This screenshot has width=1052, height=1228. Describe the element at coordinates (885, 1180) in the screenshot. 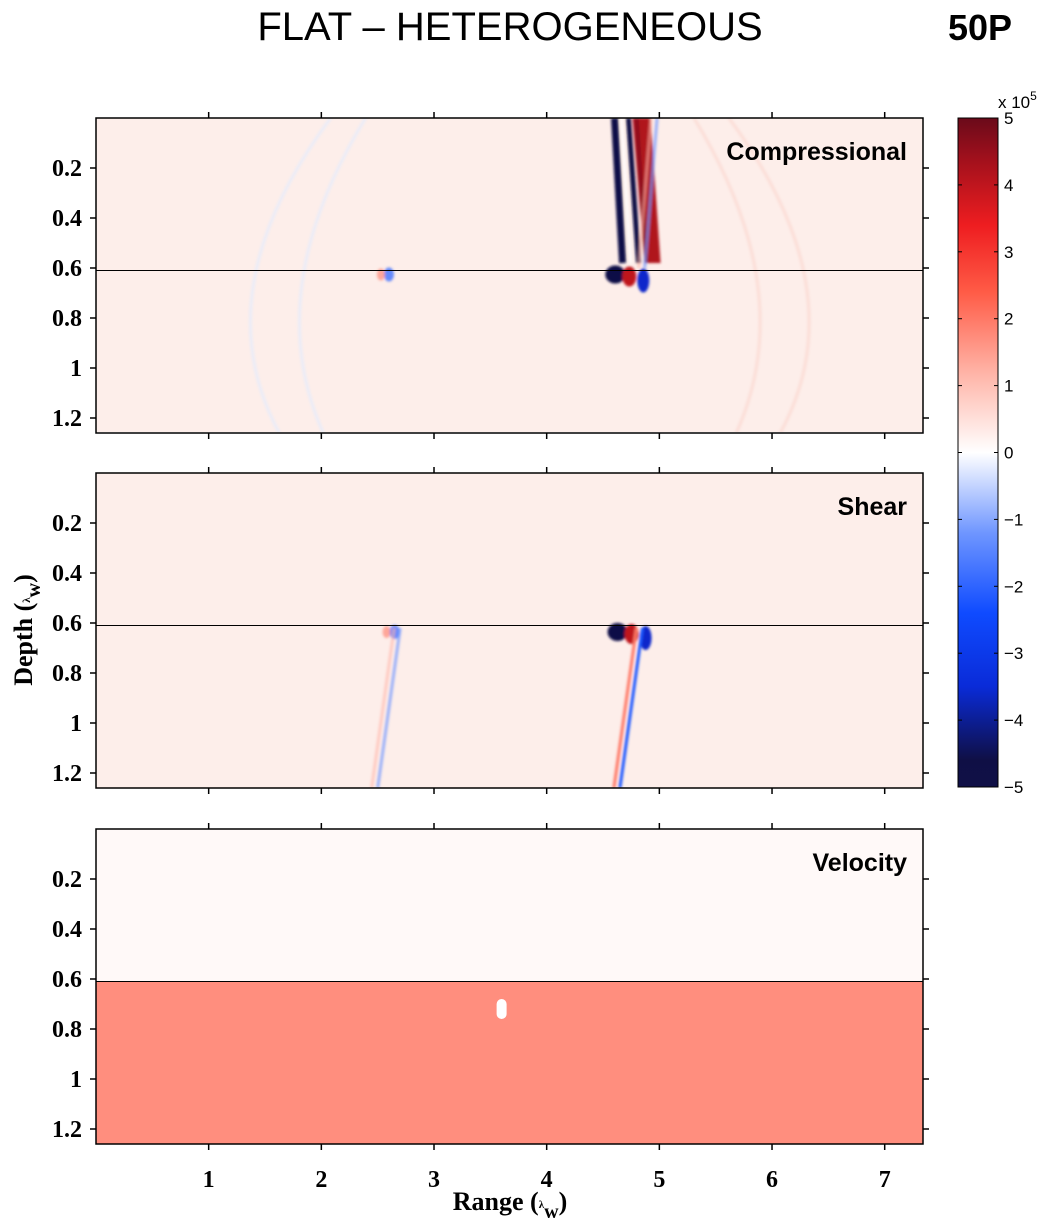

I see `x-tick-label: 7` at that location.